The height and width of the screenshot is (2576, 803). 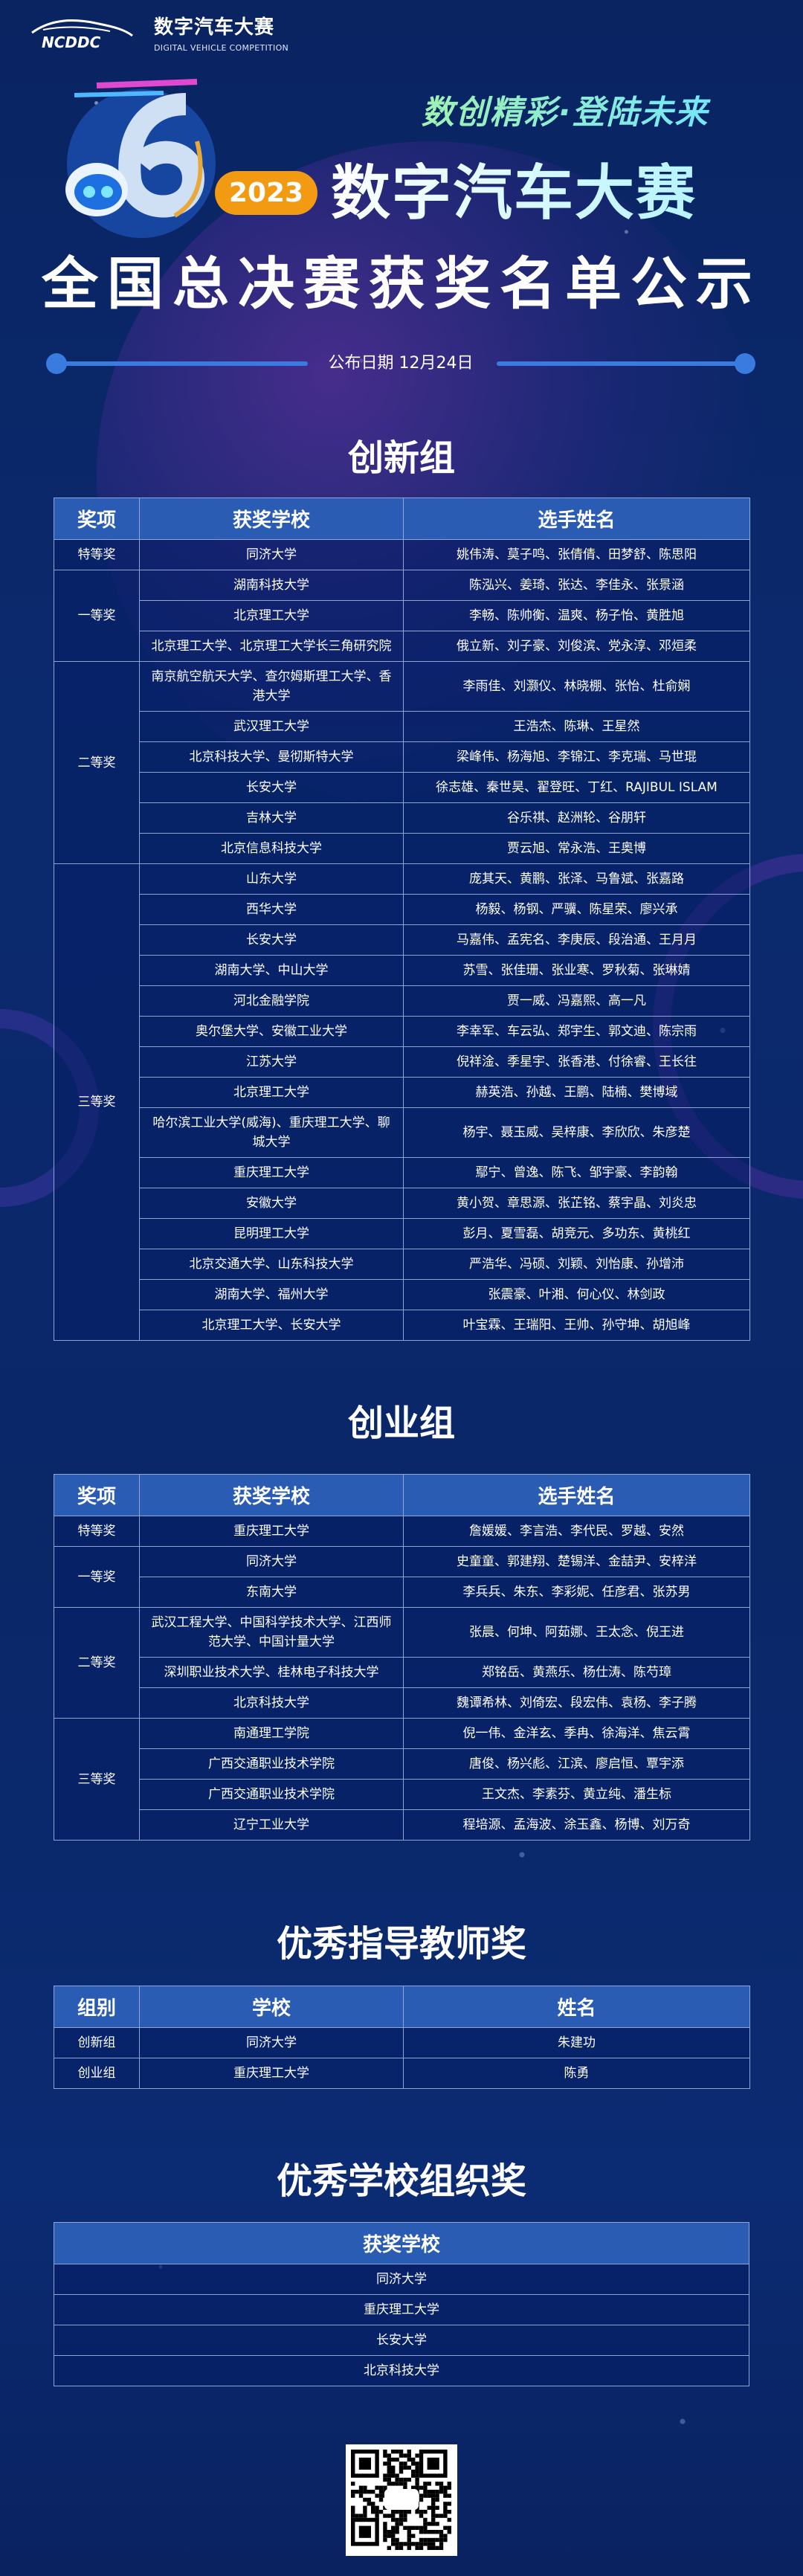 What do you see at coordinates (271, 1001) in the screenshot?
I see `school-cell: 河北金融学院` at bounding box center [271, 1001].